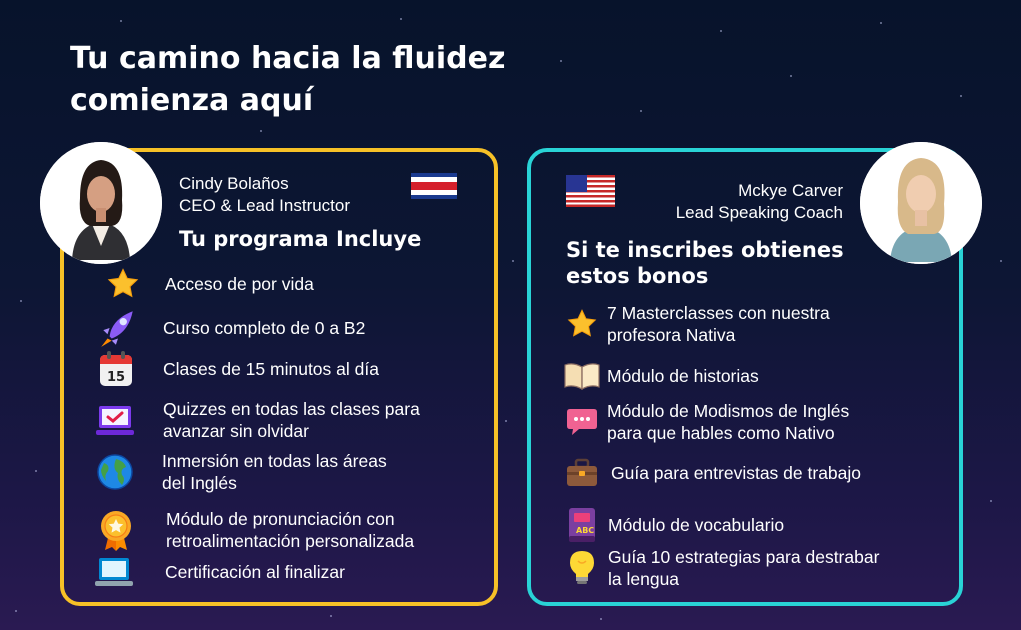 This screenshot has height=630, width=1021. I want to click on item-text: Inmersión en todas las áreas, so click(274, 461).